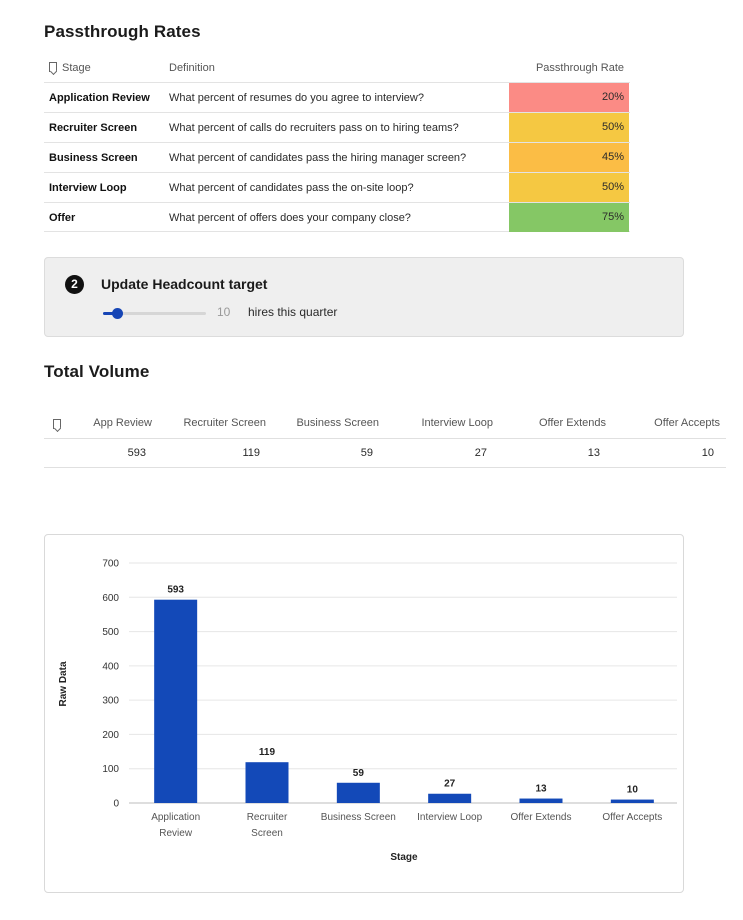 The width and height of the screenshot is (743, 920). Describe the element at coordinates (366, 453) in the screenshot. I see `volume-cell: 59` at that location.